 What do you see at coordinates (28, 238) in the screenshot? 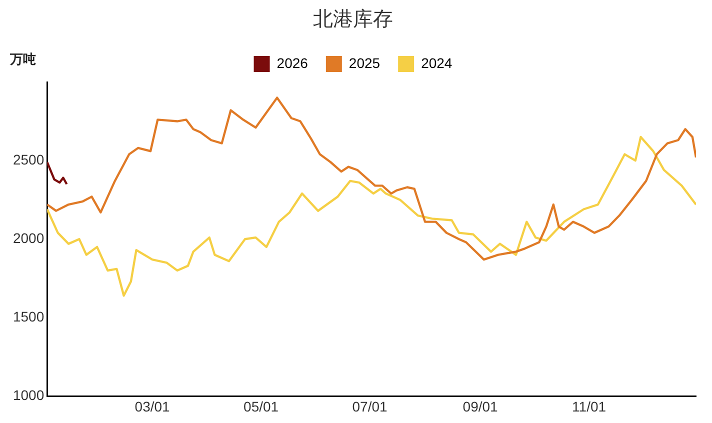
I see `y-tick-label: 2000` at bounding box center [28, 238].